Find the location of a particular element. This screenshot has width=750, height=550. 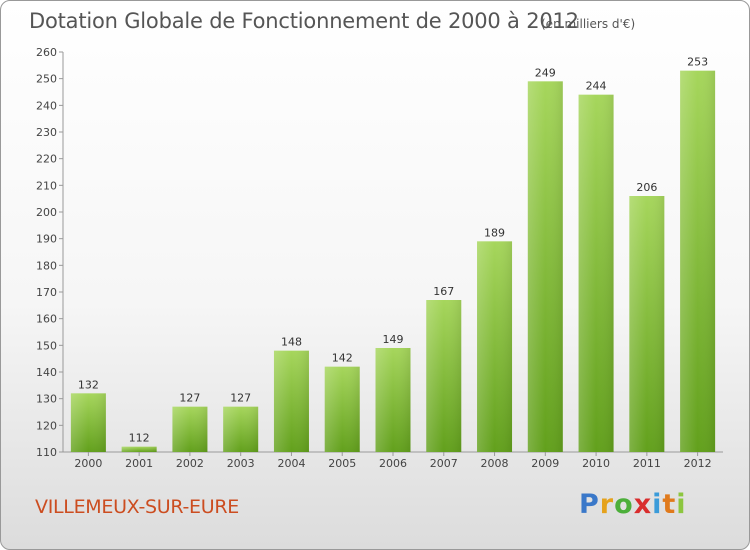

y-tick-label: 130 is located at coordinates (46, 399).